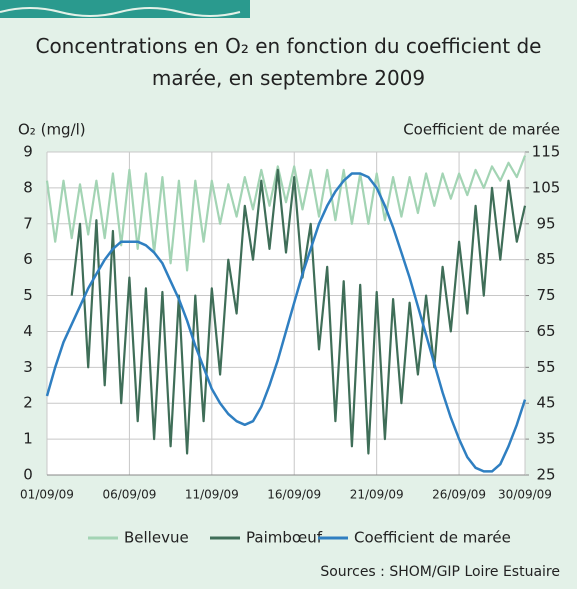 The width and height of the screenshot is (577, 589). Describe the element at coordinates (545, 295) in the screenshot. I see `y2-tick-label: 75` at that location.